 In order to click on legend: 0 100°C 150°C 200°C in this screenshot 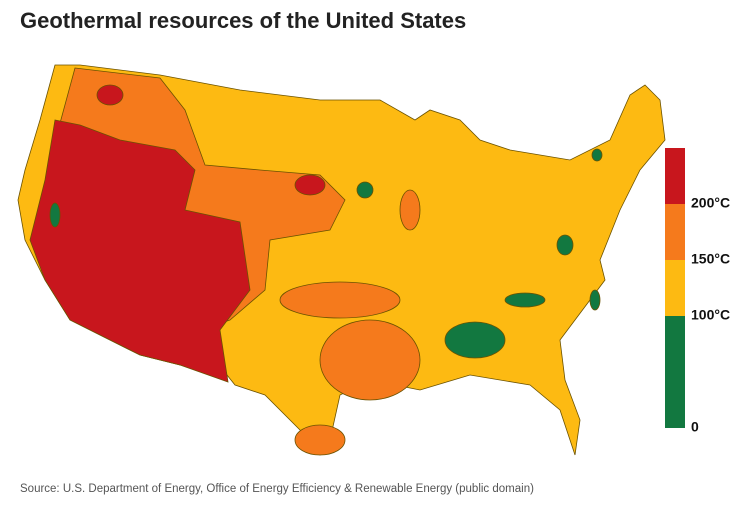, I will do `click(697, 291)`.